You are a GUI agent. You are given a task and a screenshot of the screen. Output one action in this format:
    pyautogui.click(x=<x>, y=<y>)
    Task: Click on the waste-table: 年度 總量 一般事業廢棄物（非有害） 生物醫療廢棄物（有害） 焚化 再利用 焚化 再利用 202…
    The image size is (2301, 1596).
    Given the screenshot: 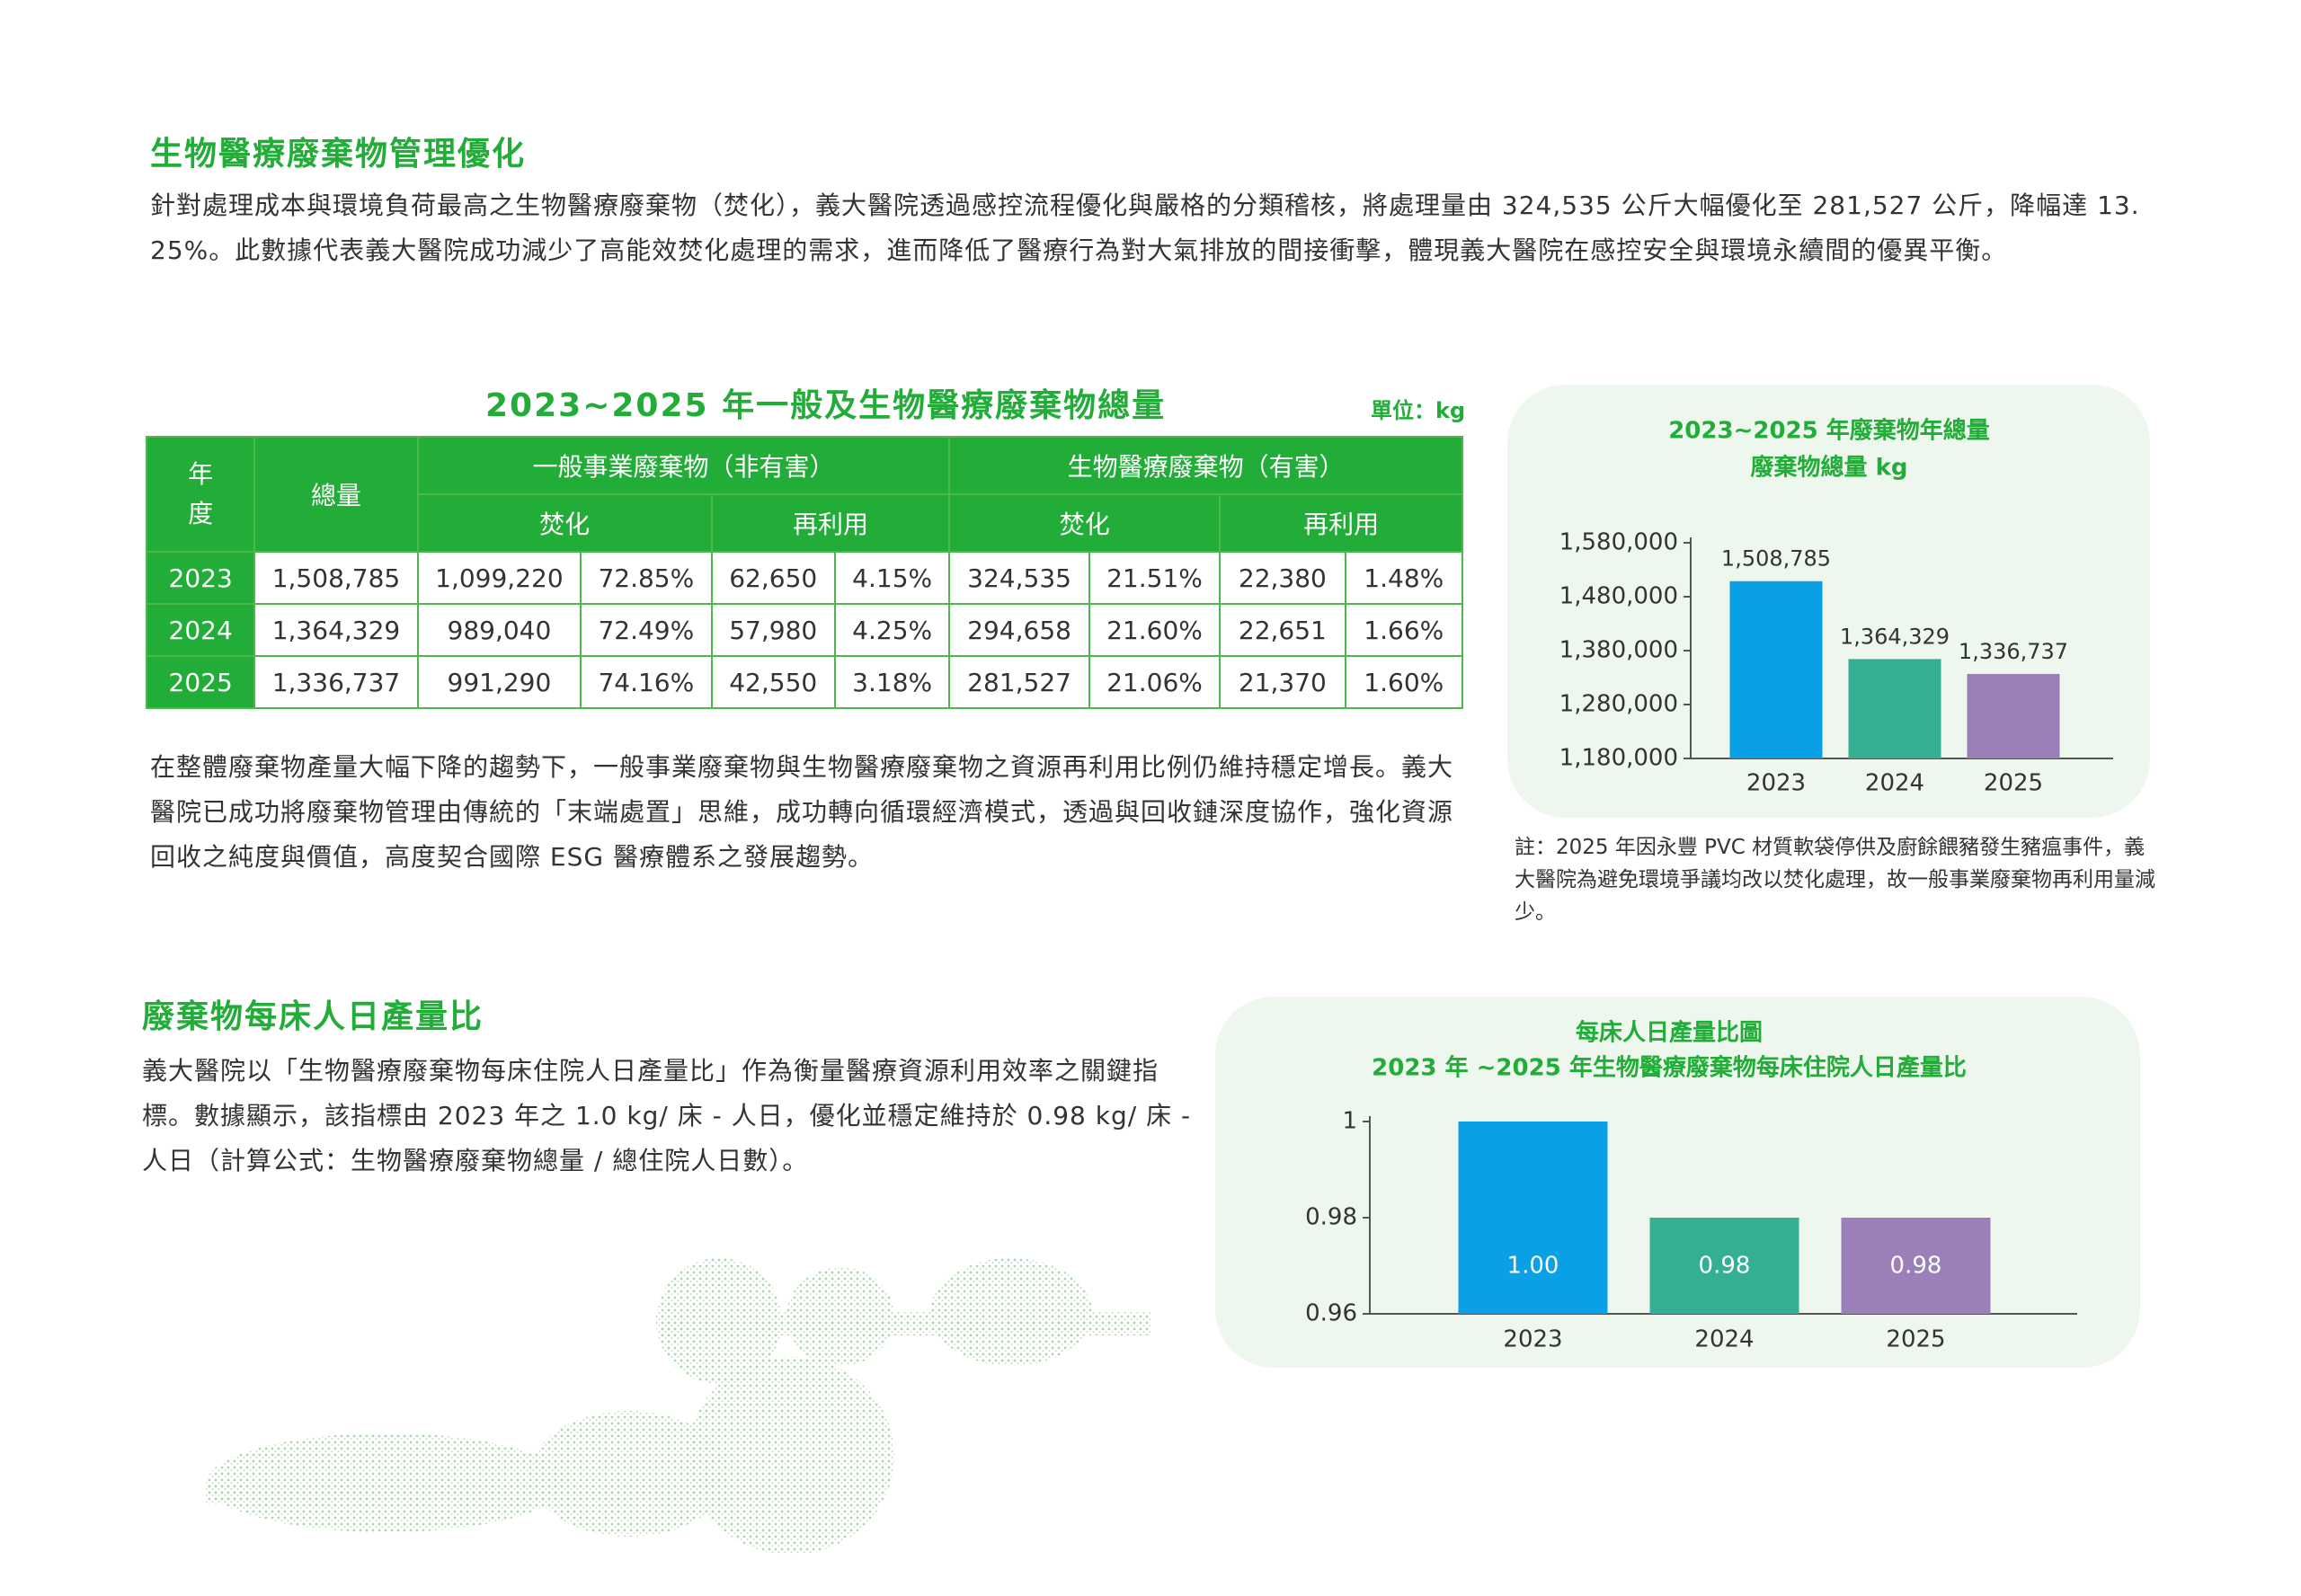 What is the action you would take?
    pyautogui.click(x=804, y=572)
    